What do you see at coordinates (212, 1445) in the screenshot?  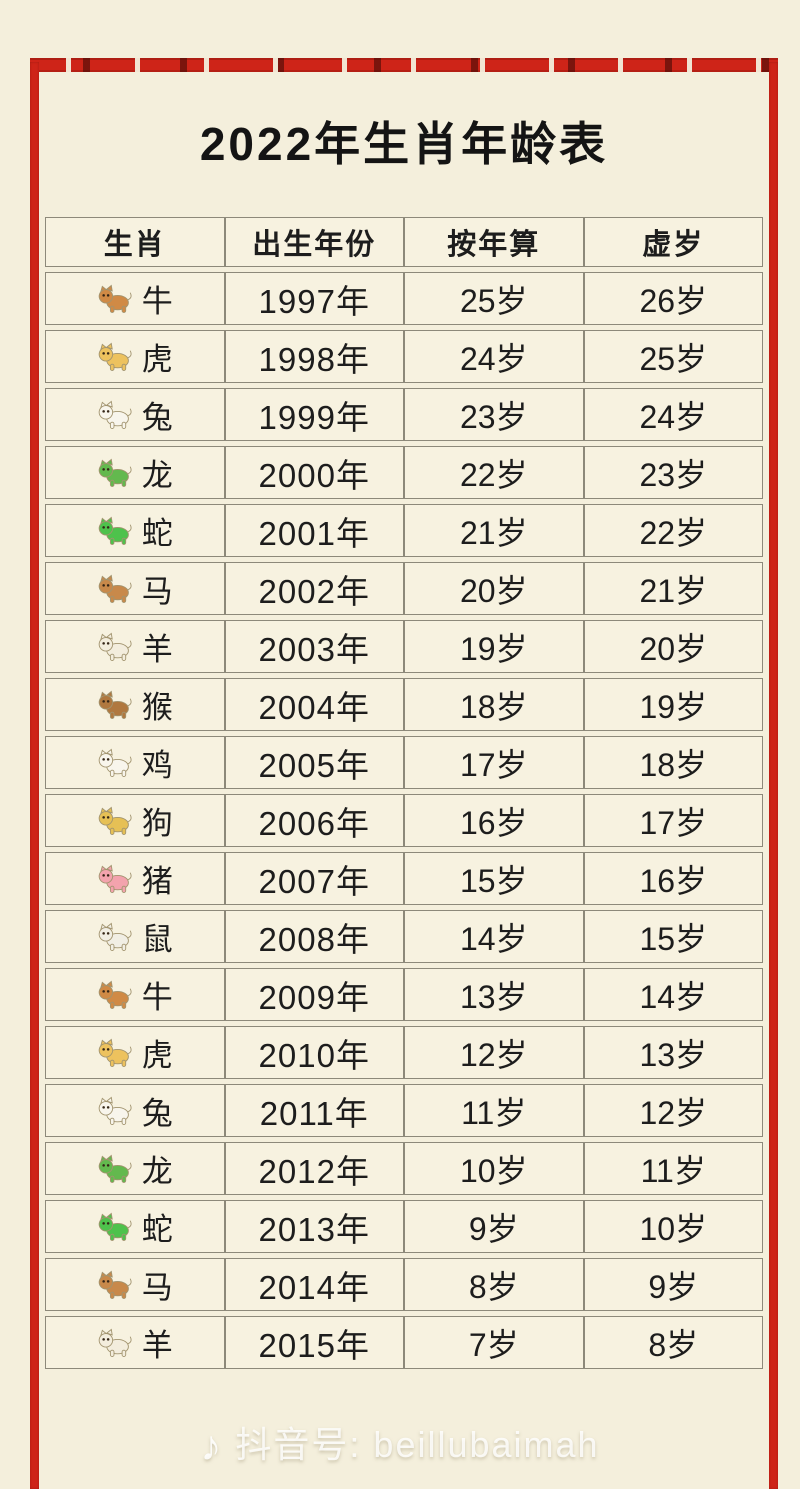 I see `douyin-note-icon: ♪` at bounding box center [212, 1445].